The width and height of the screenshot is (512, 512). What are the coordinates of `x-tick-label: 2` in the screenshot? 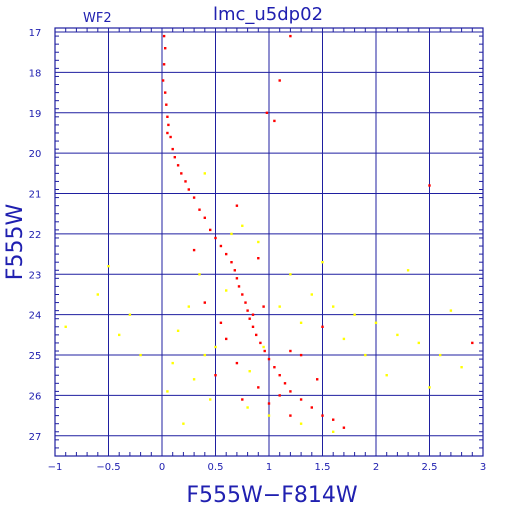 It's located at (376, 467).